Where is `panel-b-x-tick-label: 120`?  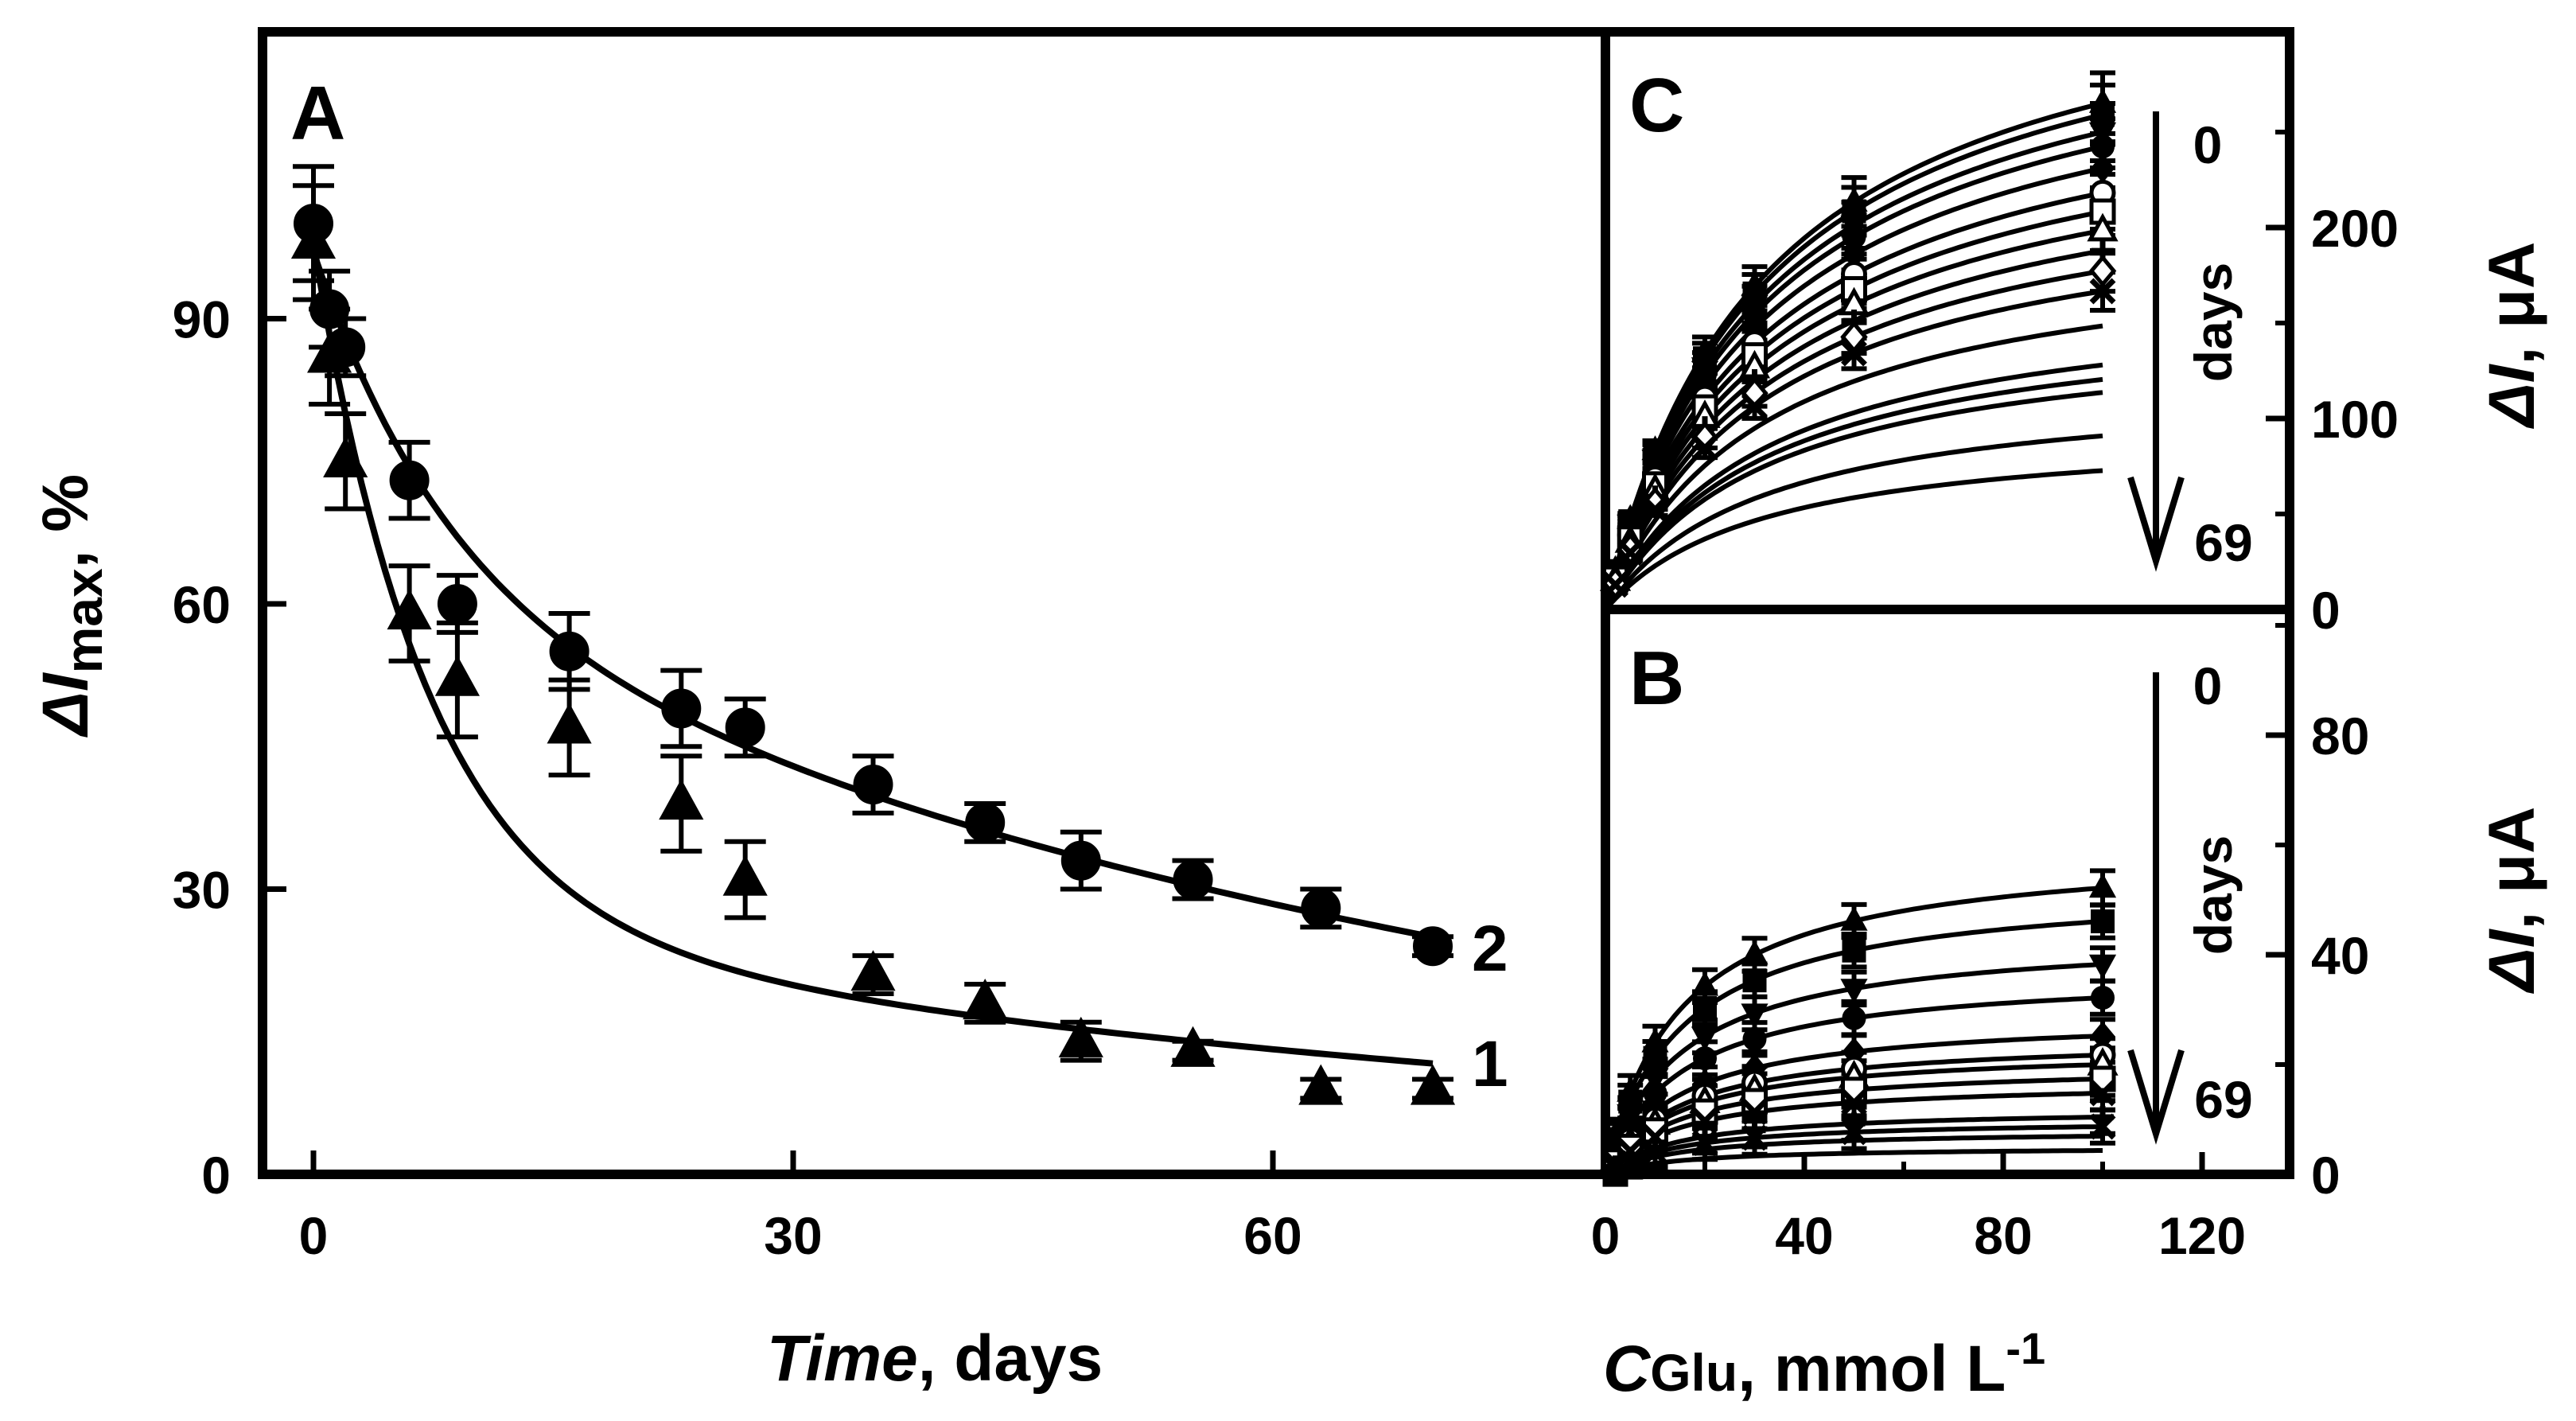 panel-b-x-tick-label: 120 is located at coordinates (2202, 1235).